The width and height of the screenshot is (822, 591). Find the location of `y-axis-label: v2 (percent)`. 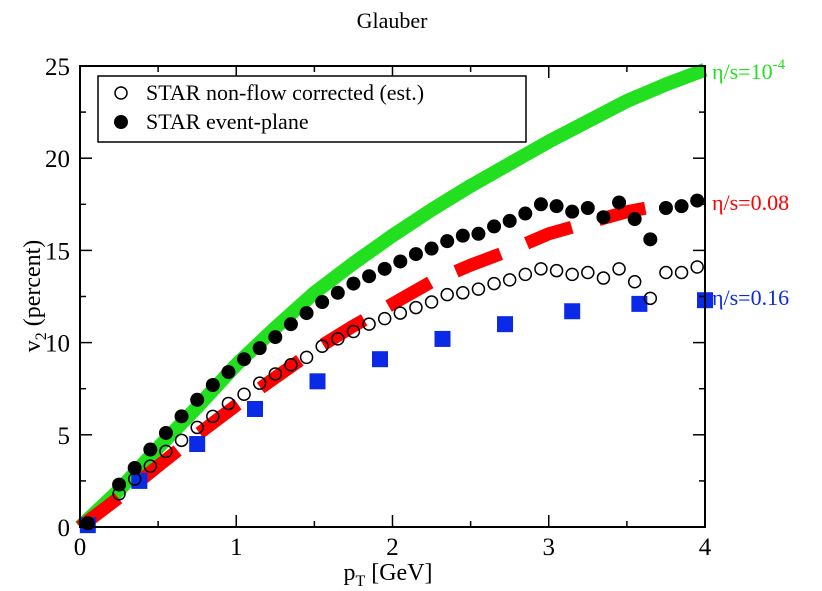

y-axis-label: v2 (percent) is located at coordinates (35, 296).